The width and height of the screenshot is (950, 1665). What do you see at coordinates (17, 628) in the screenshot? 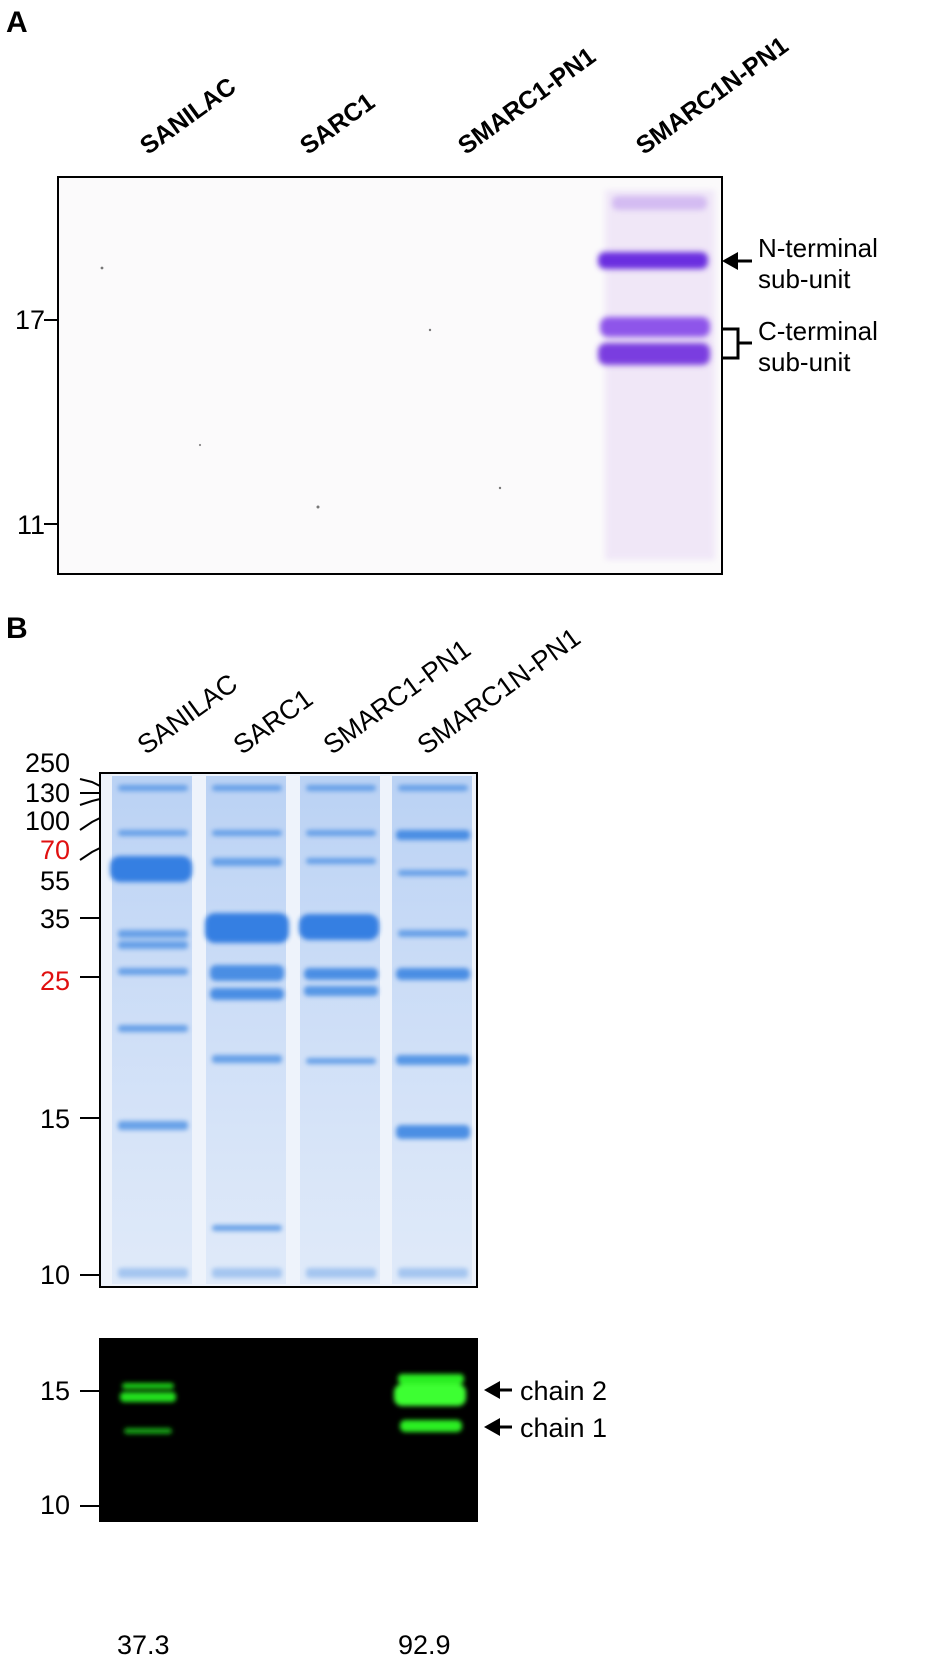
I see `panel-b-letter: B` at bounding box center [17, 628].